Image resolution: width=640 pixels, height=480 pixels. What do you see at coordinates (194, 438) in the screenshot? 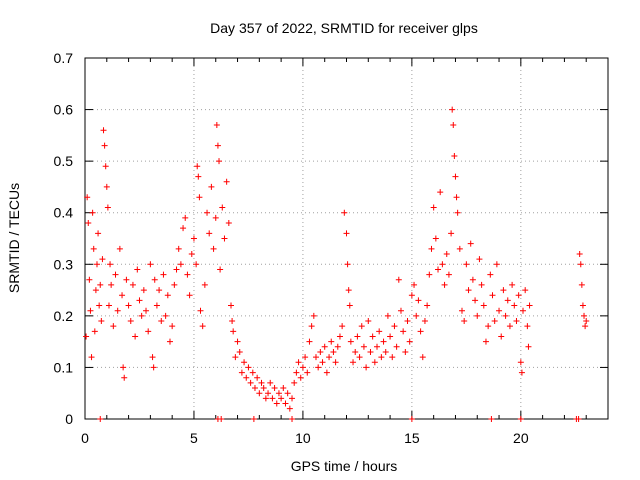
I see `x-tick-label: 5` at bounding box center [194, 438].